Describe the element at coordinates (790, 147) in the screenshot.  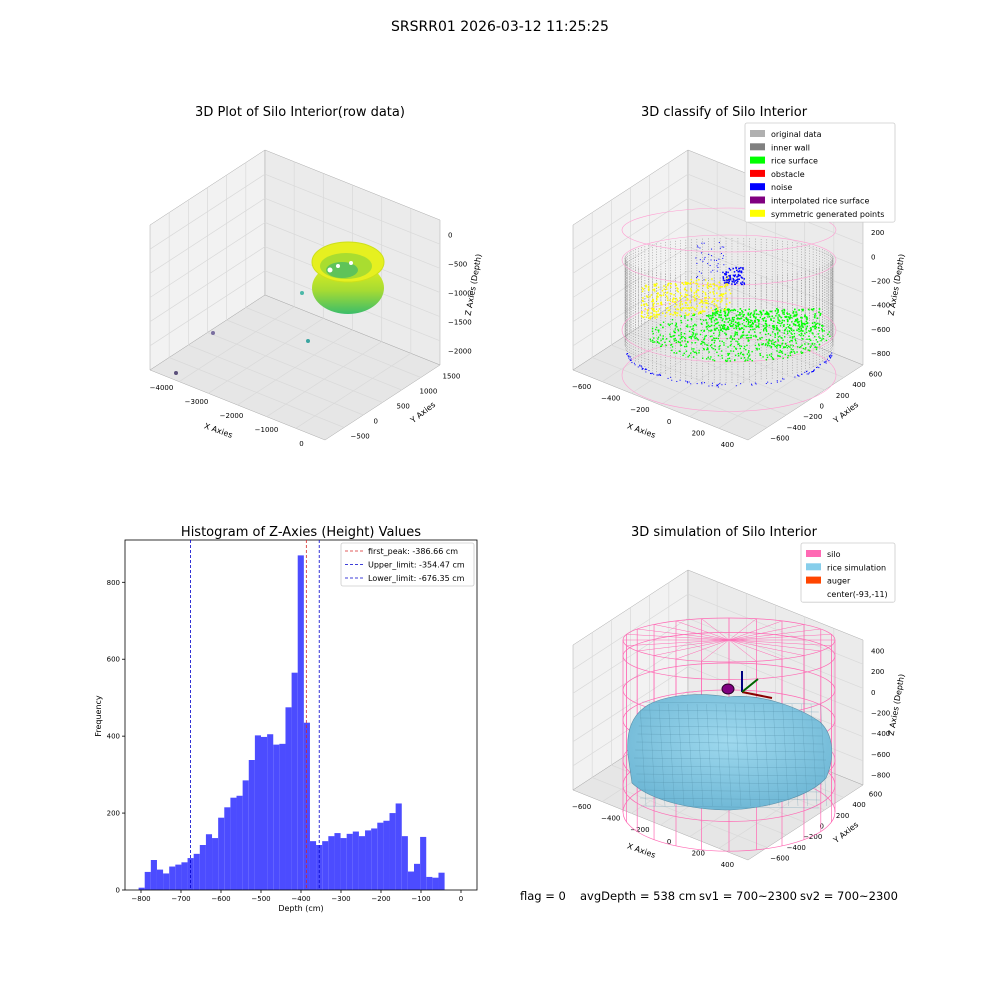
I see `legend-label: inner wall` at that location.